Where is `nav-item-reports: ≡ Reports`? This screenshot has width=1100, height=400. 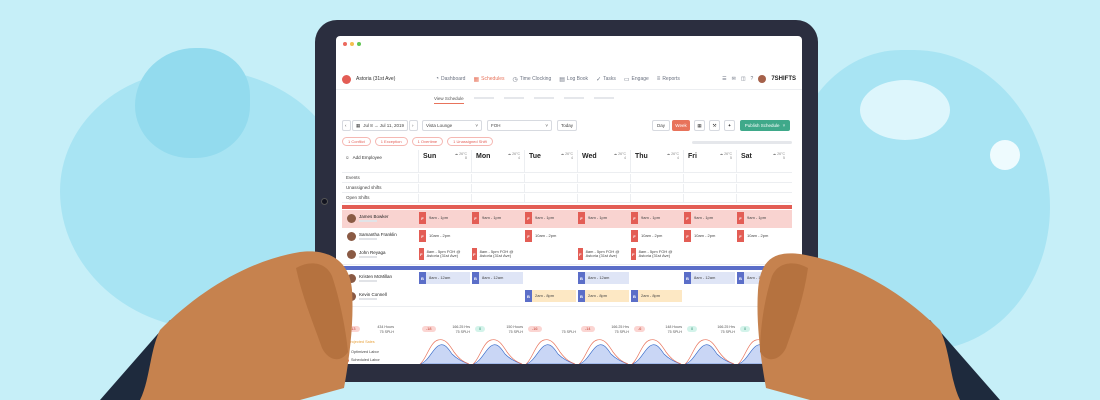 nav-item-reports: ≡ Reports is located at coordinates (668, 79).